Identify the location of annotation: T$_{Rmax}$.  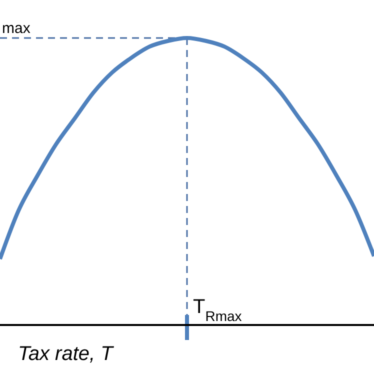
(217, 310).